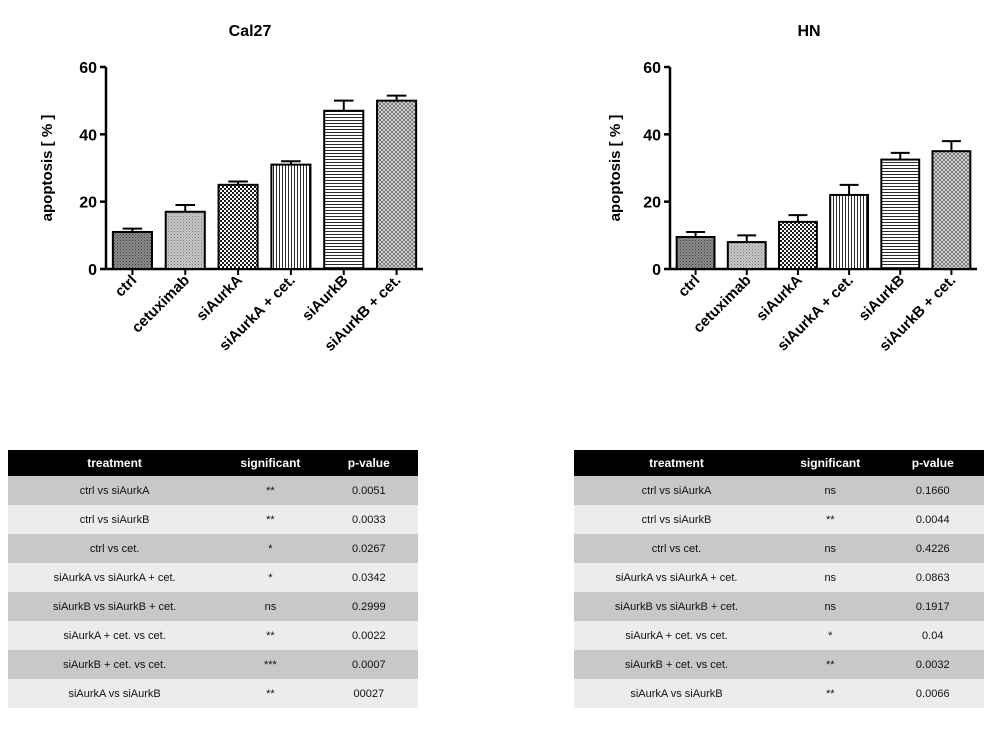  What do you see at coordinates (368, 490) in the screenshot?
I see `p-value-cell: 0.0051` at bounding box center [368, 490].